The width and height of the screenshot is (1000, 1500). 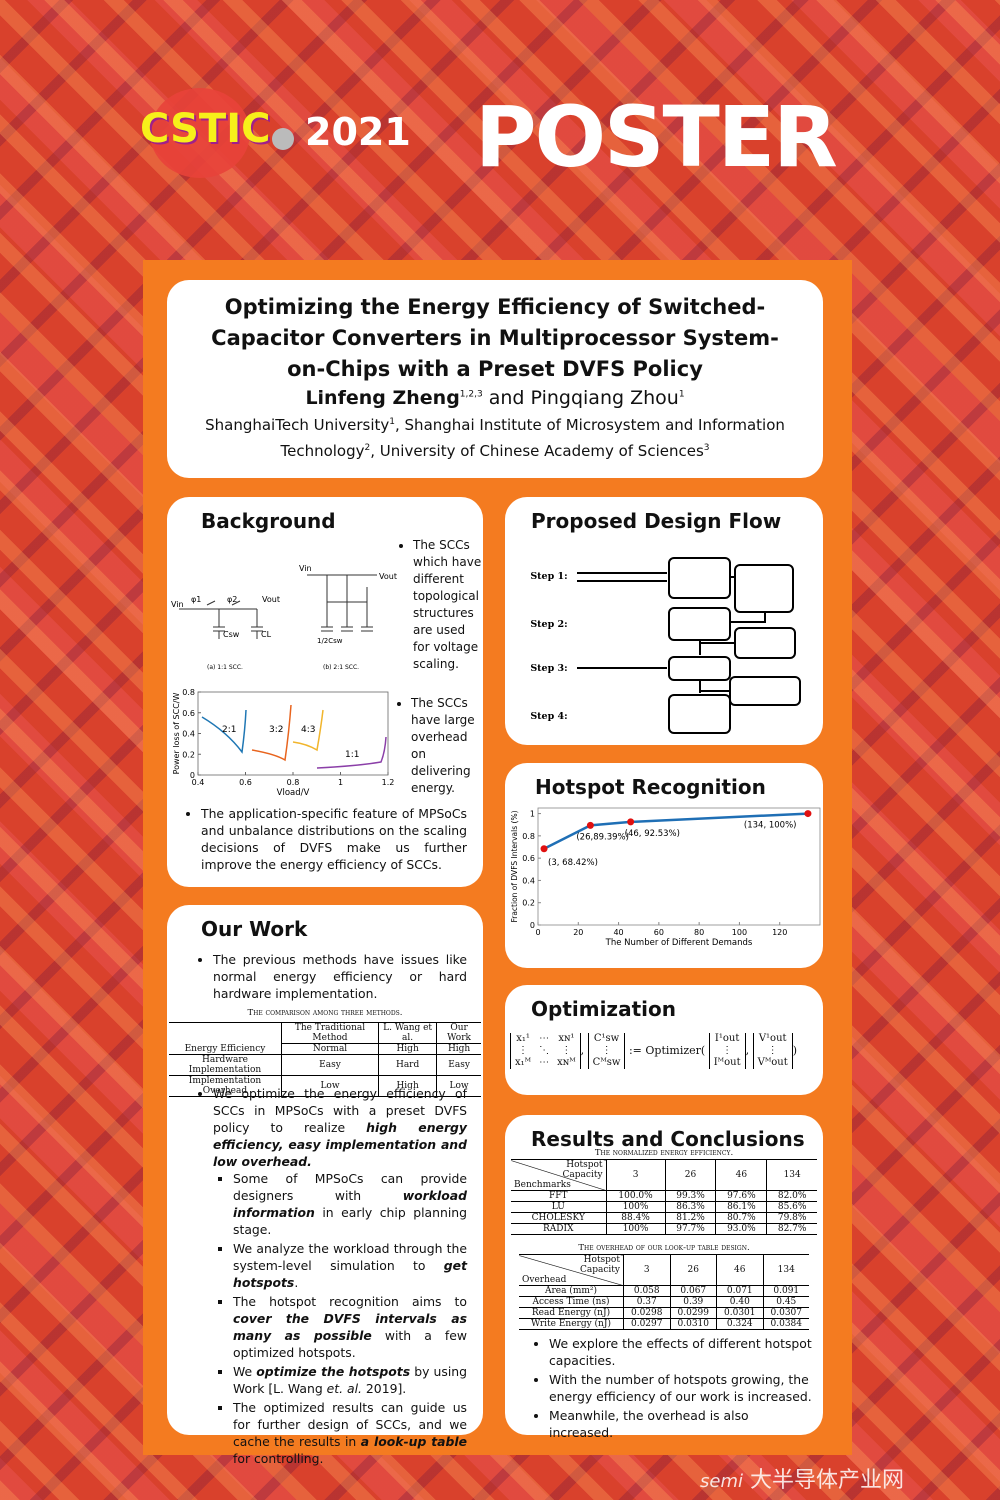 I want to click on table-row: RADIX 100% 97.7% 93.0% 82.7%, so click(x=664, y=1229).